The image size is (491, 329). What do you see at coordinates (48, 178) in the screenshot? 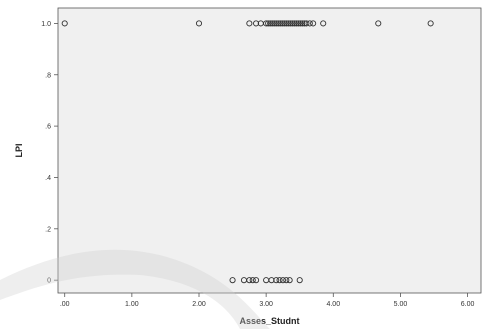
I see `y-tick-label: .4` at bounding box center [48, 178].